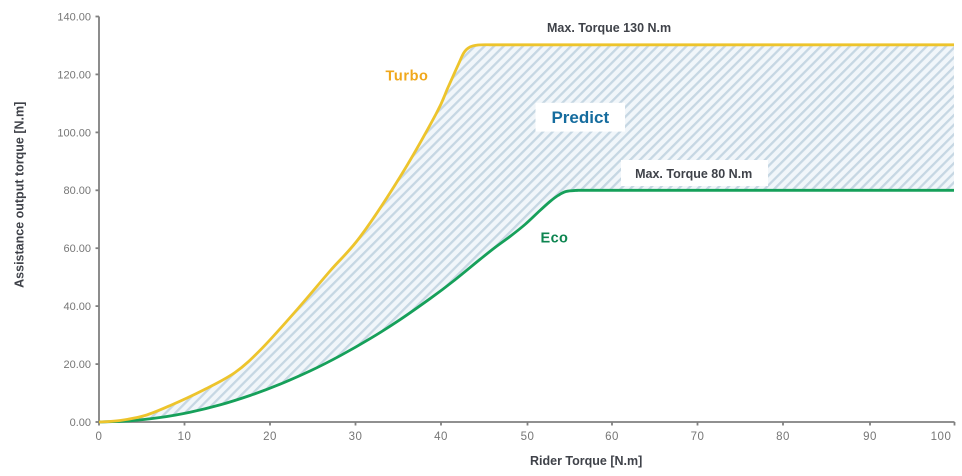 The height and width of the screenshot is (476, 962). Describe the element at coordinates (528, 437) in the screenshot. I see `svg-text: 50` at that location.